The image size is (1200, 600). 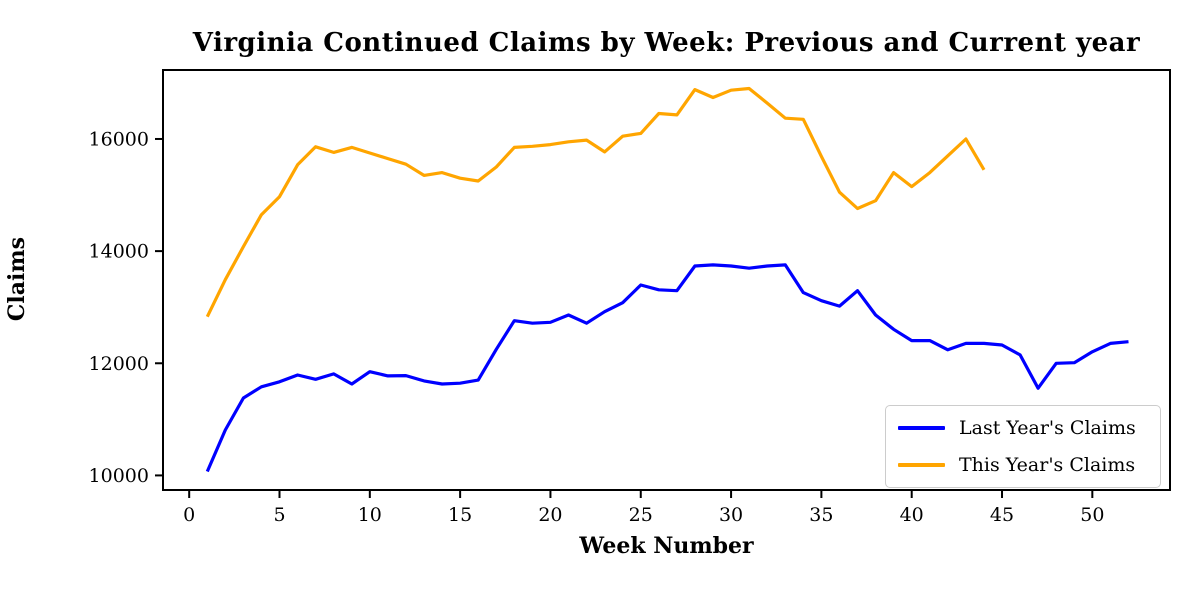 What do you see at coordinates (119, 476) in the screenshot?
I see `y-tick-label: 10000` at bounding box center [119, 476].